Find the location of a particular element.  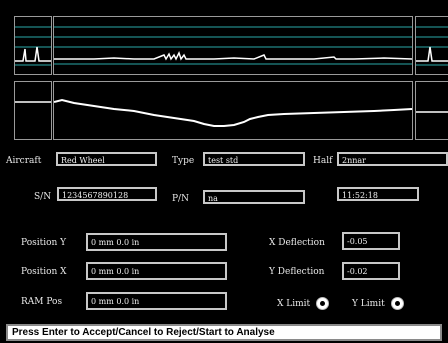

trace-top-right-plot is located at coordinates (432, 46).